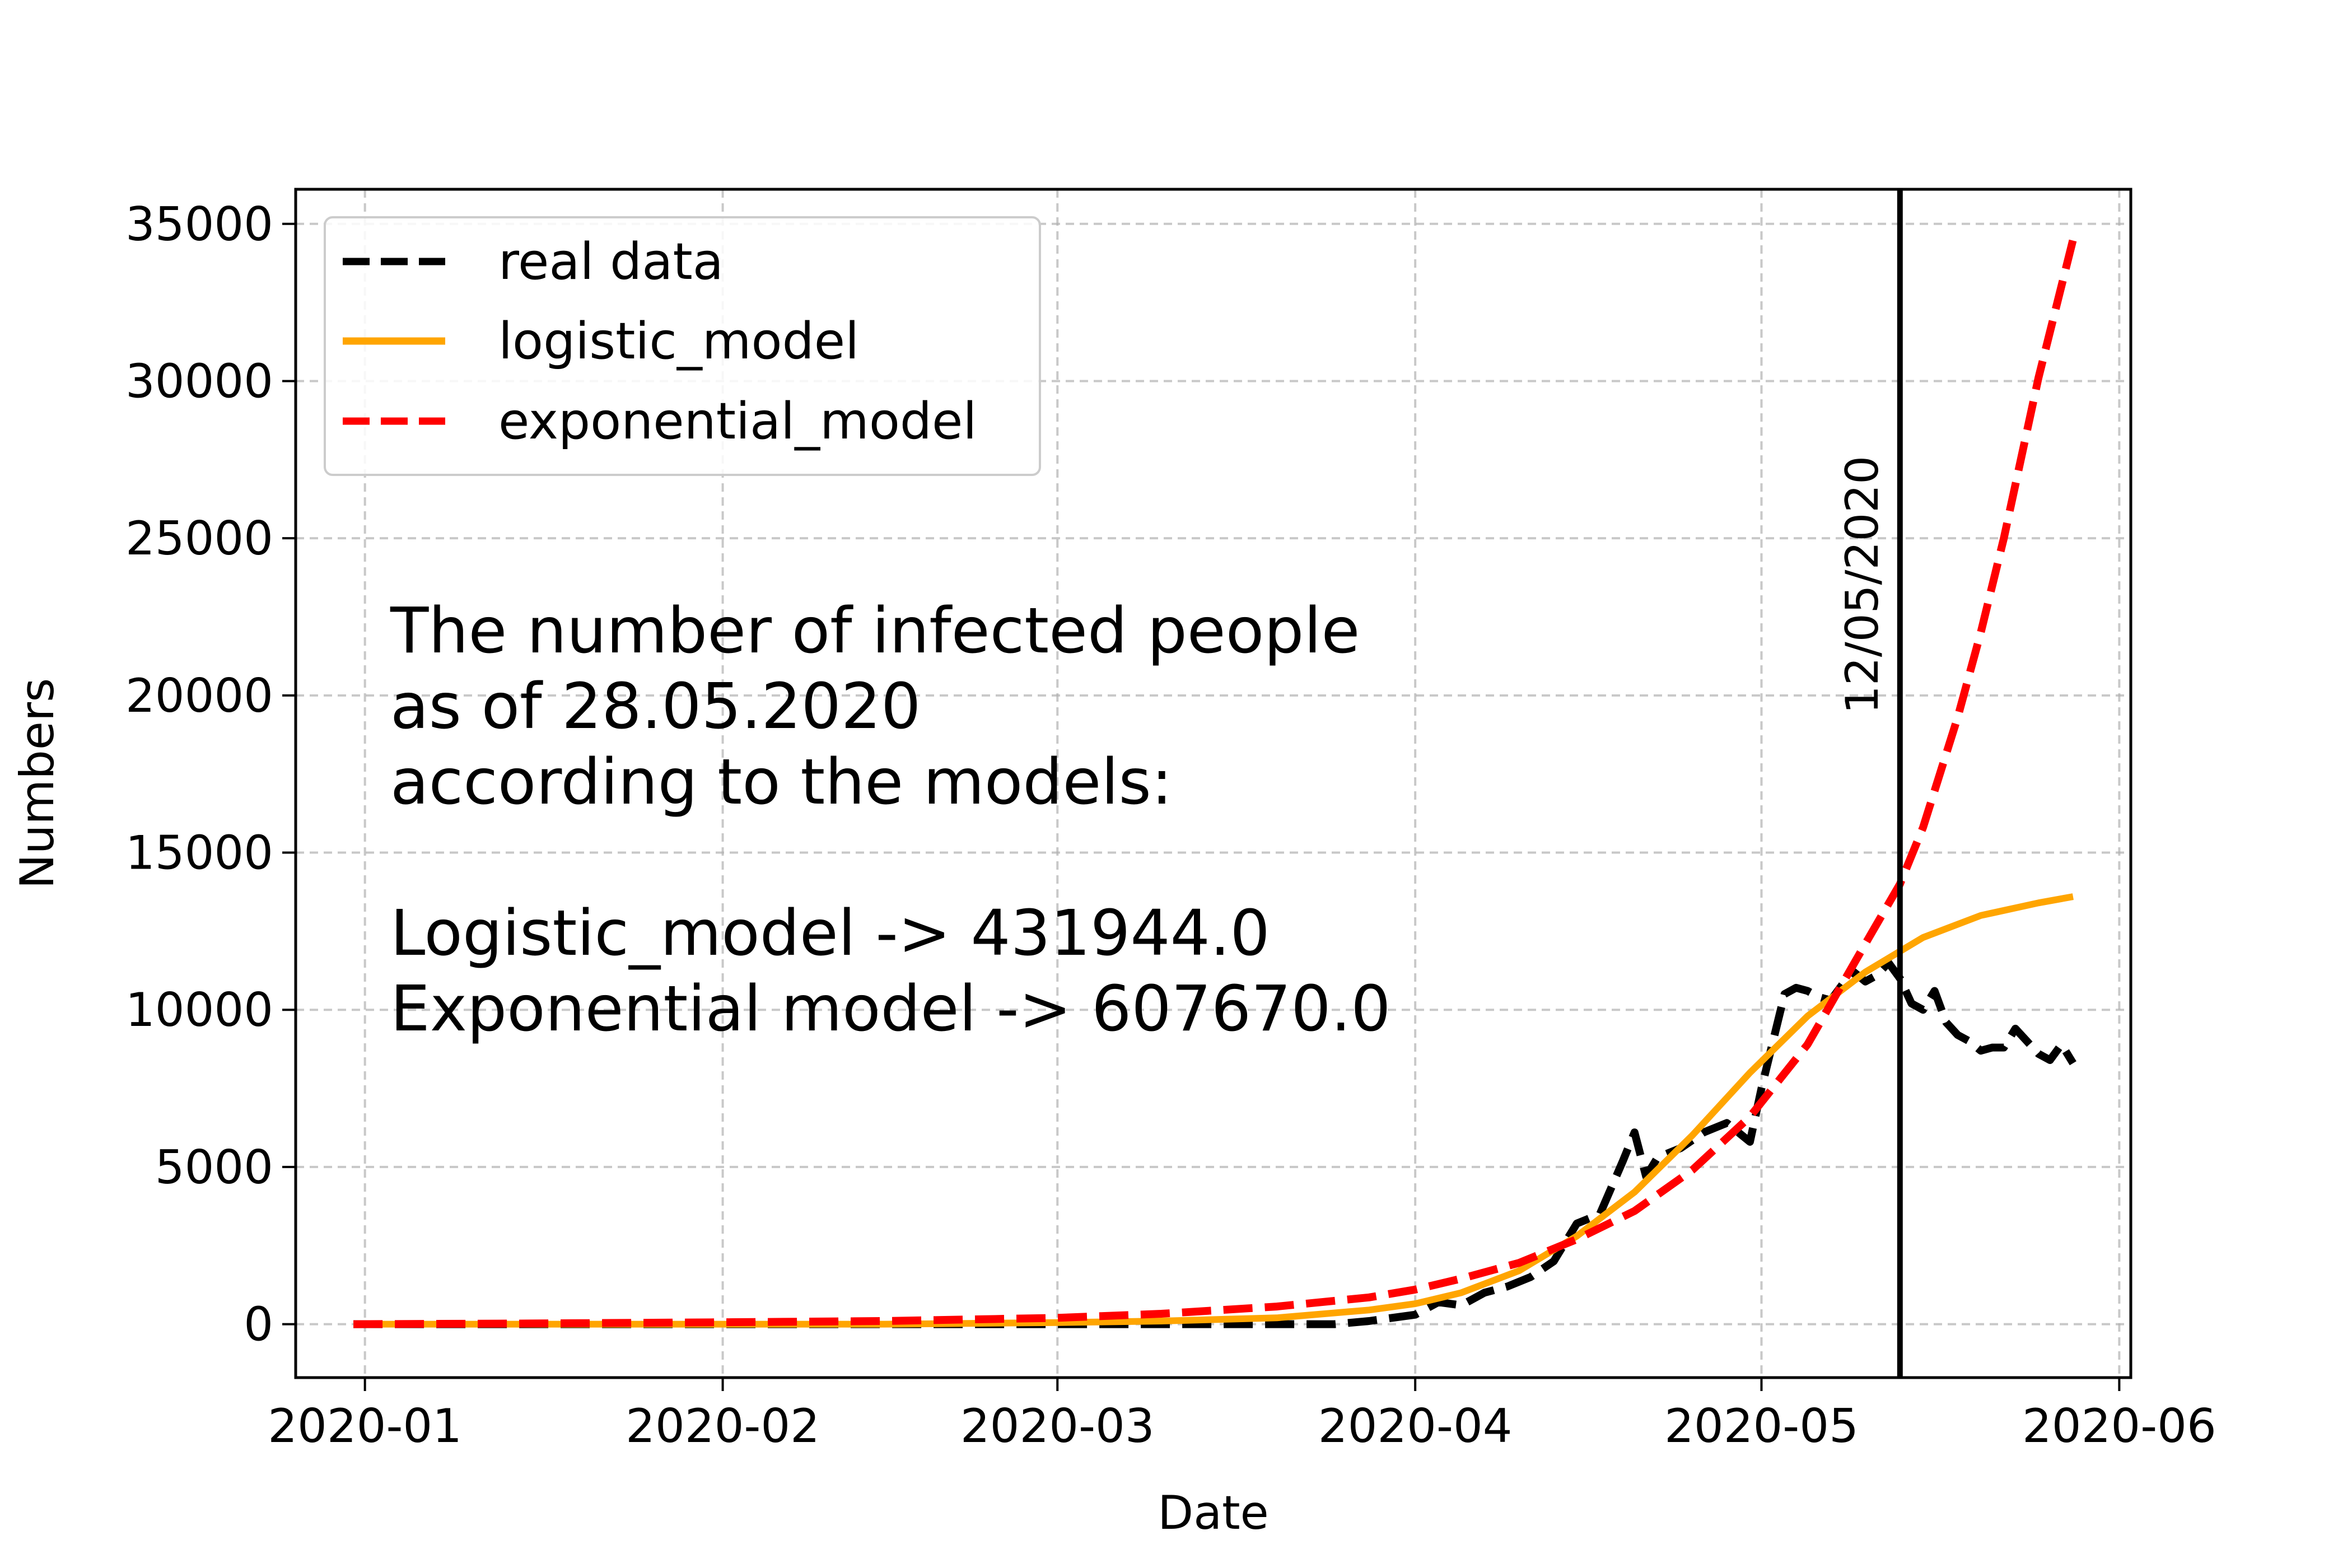 Image resolution: width=2352 pixels, height=1568 pixels. I want to click on y-axis-label: Numbers, so click(37, 784).